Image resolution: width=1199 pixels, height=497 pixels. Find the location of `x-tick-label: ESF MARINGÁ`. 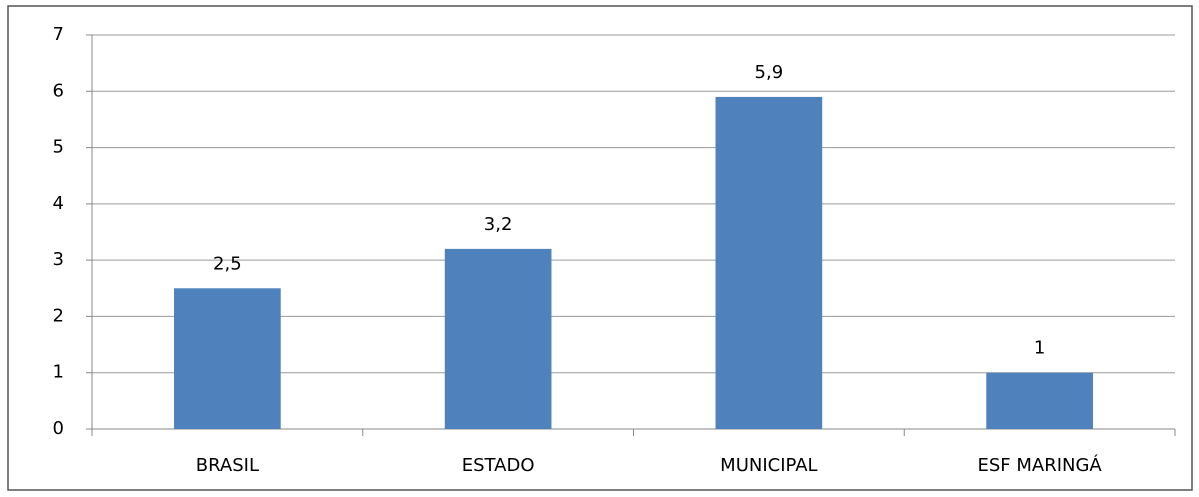

x-tick-label: ESF MARINGÁ is located at coordinates (1039, 465).